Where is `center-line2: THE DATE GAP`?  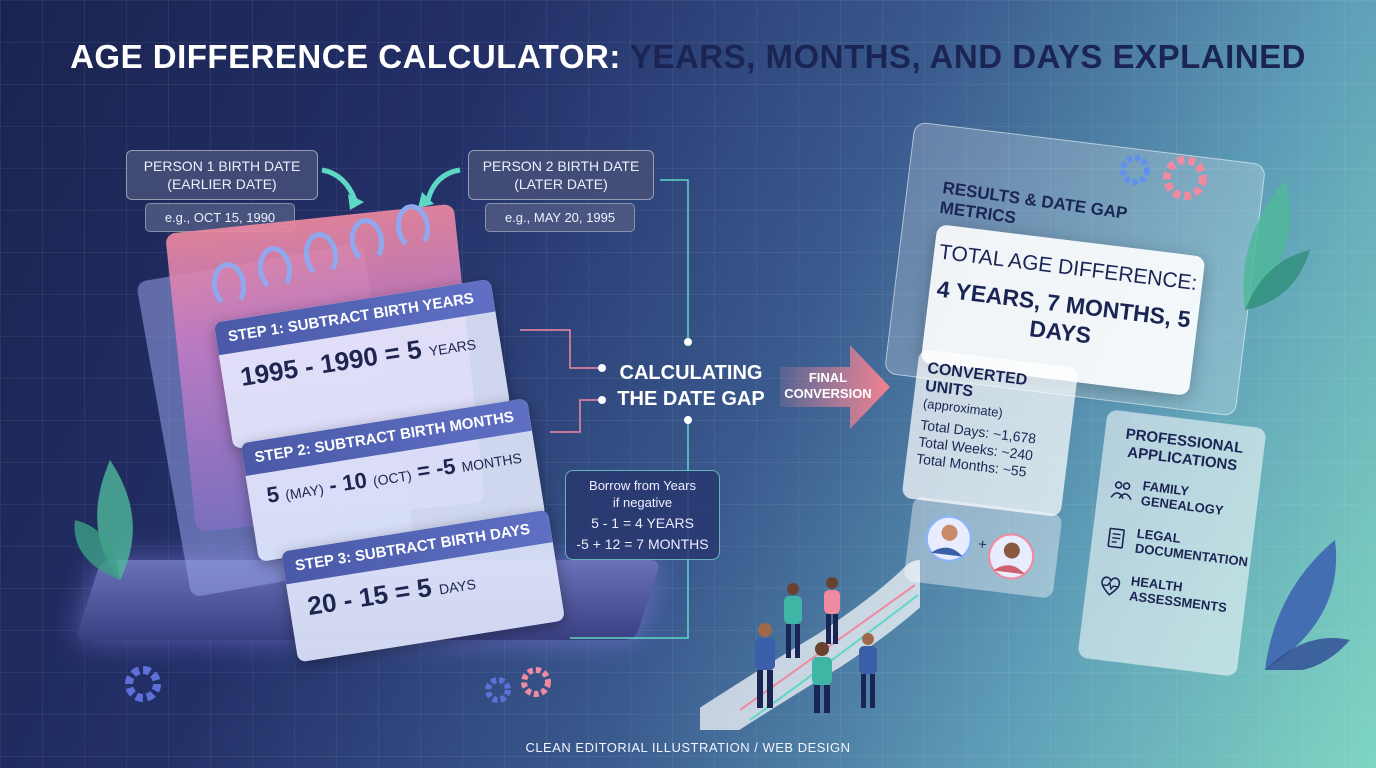 center-line2: THE DATE GAP is located at coordinates (691, 399).